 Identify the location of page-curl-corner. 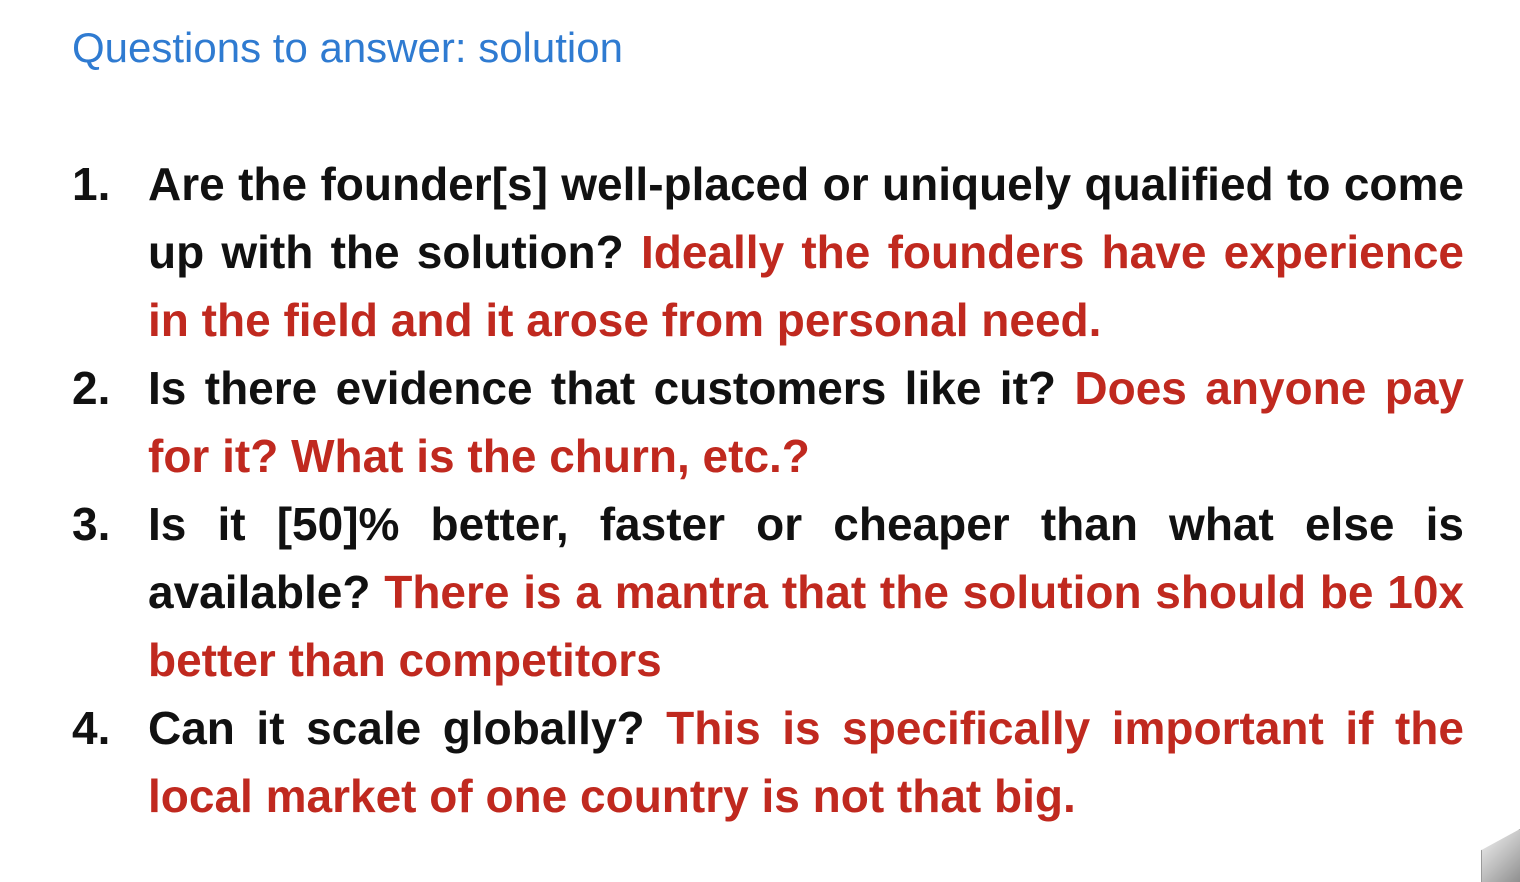
(1500, 855).